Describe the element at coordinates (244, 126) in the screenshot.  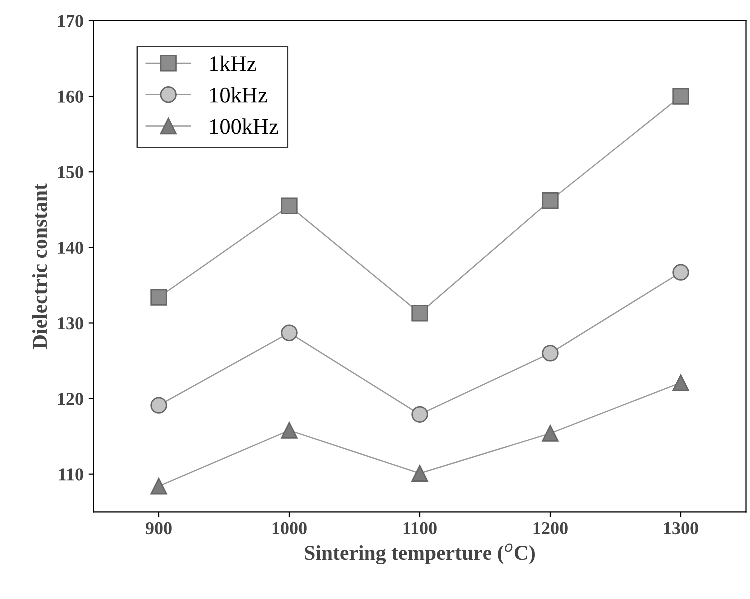
I see `legend-label: 100kHz` at that location.